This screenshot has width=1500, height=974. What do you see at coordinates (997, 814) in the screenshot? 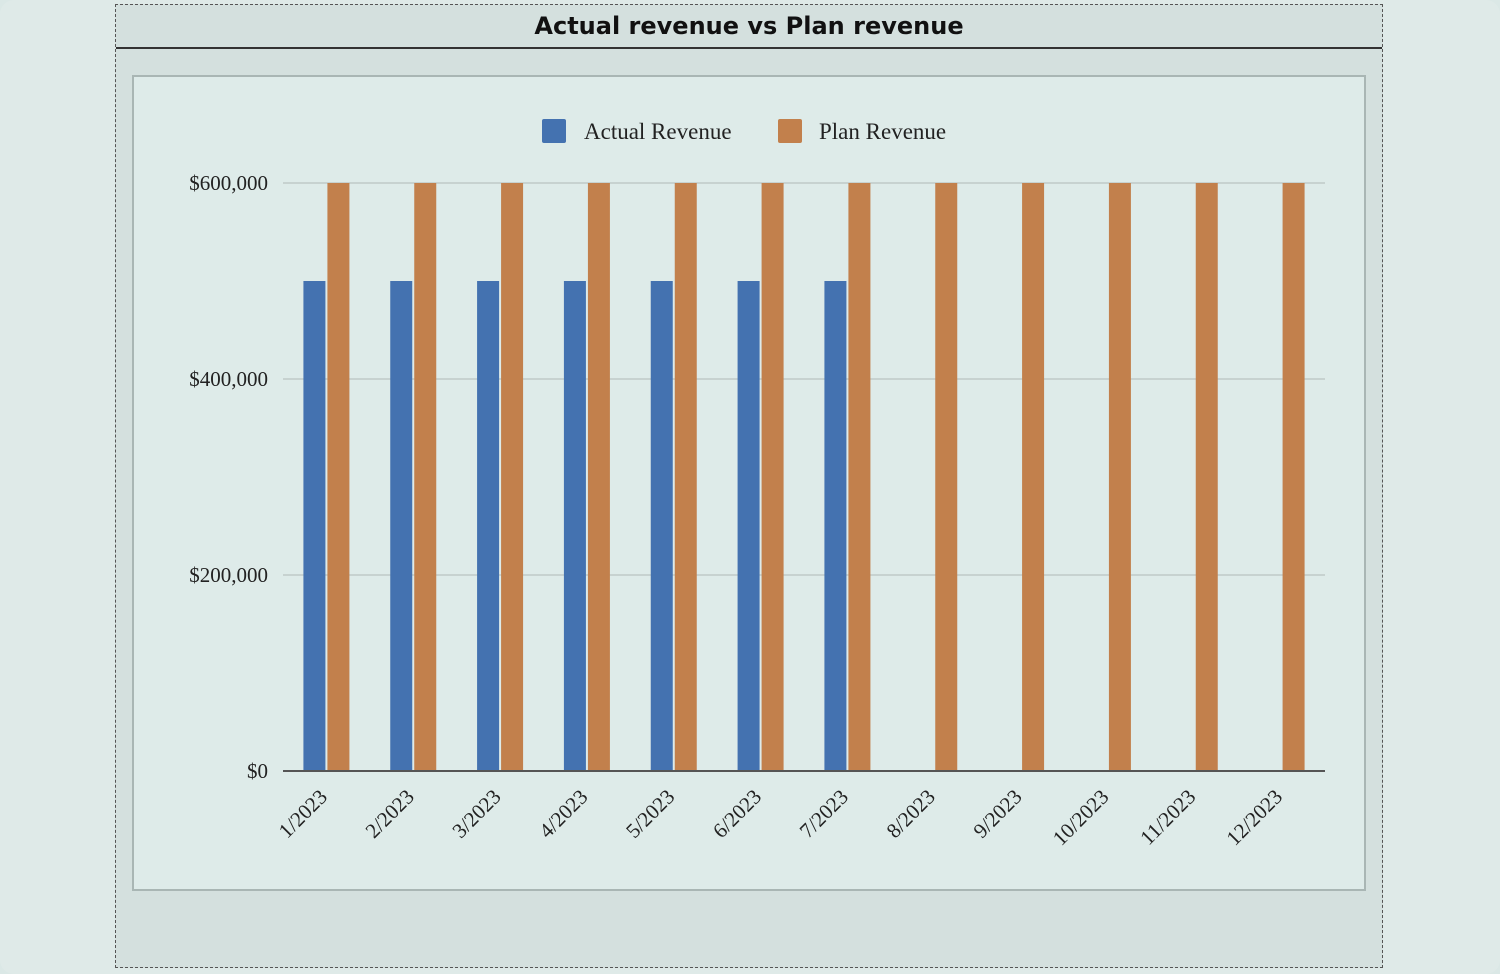
I see `x-tick-label: 9/2023` at bounding box center [997, 814].